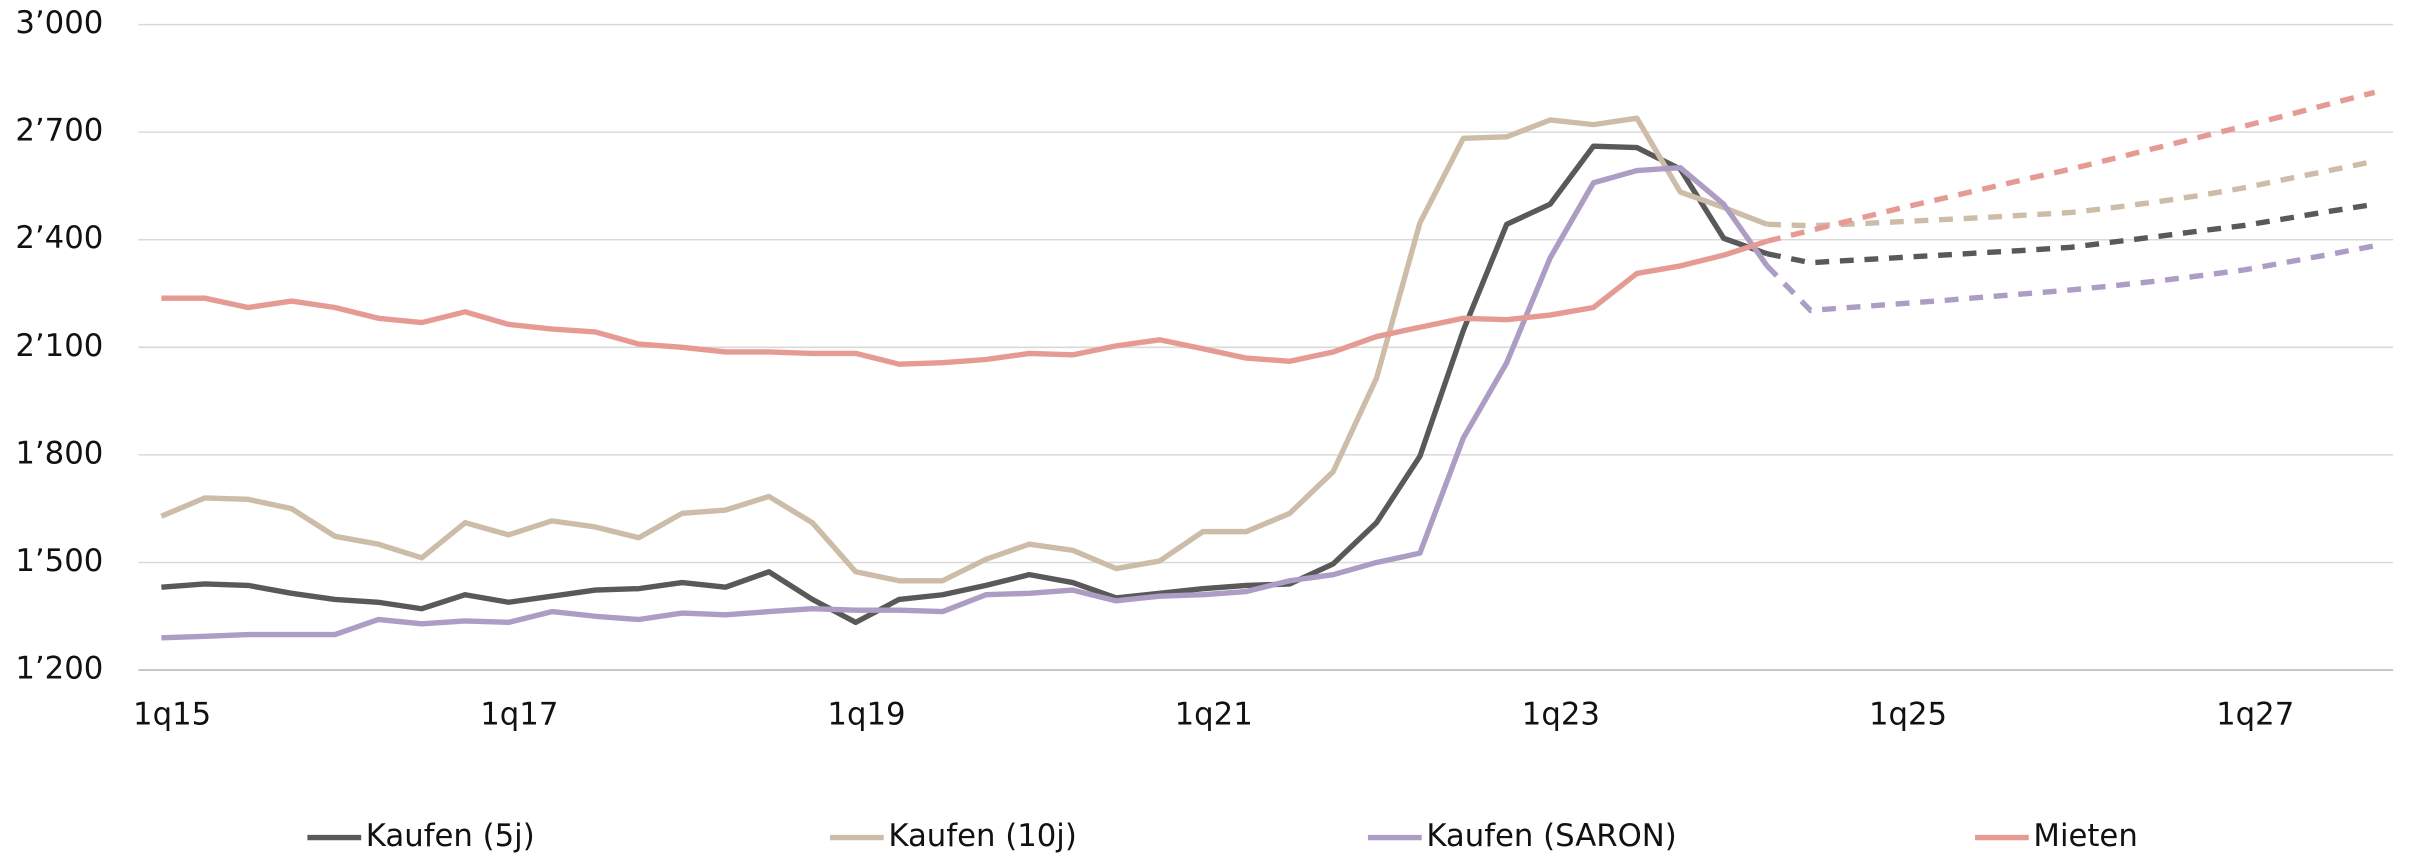 The image size is (2410, 856). I want to click on x-tick-label: 1q17, so click(519, 715).